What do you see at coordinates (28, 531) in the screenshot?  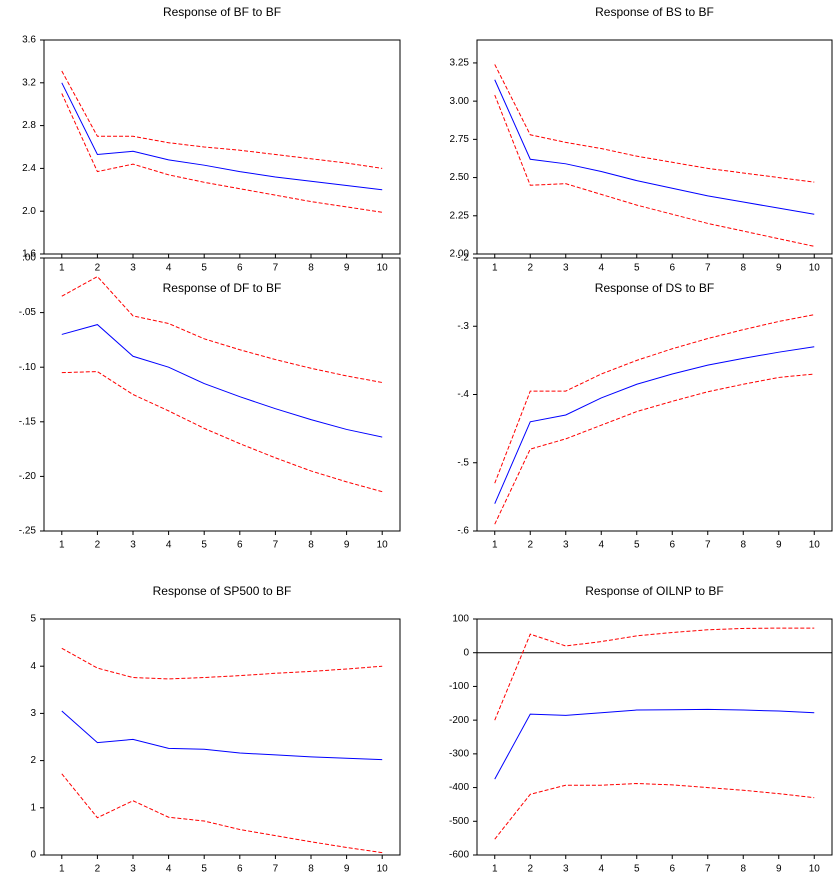 I see `y-tick-label: -.25` at bounding box center [28, 531].